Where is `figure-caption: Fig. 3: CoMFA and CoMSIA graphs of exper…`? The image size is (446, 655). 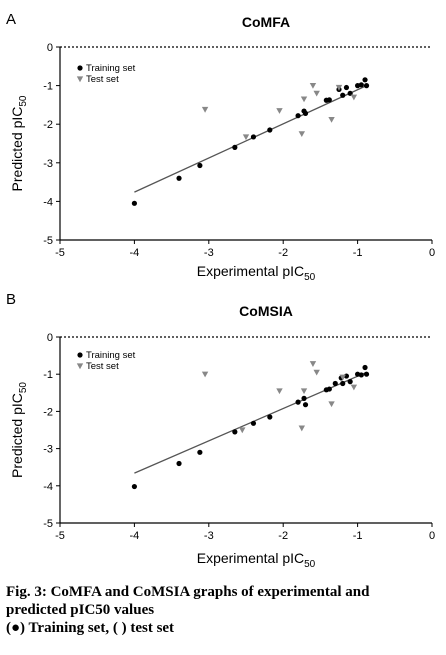
figure-caption: Fig. 3: CoMFA and CoMSIA graphs of exper… is located at coordinates (224, 610).